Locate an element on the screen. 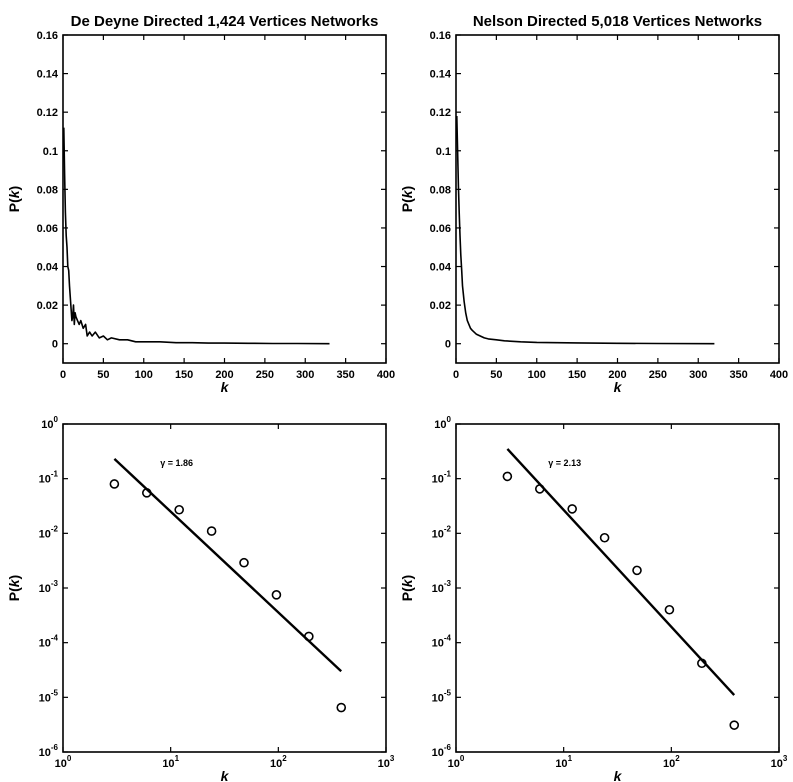  gamma-annotation: γ = 2.13 is located at coordinates (564, 463).